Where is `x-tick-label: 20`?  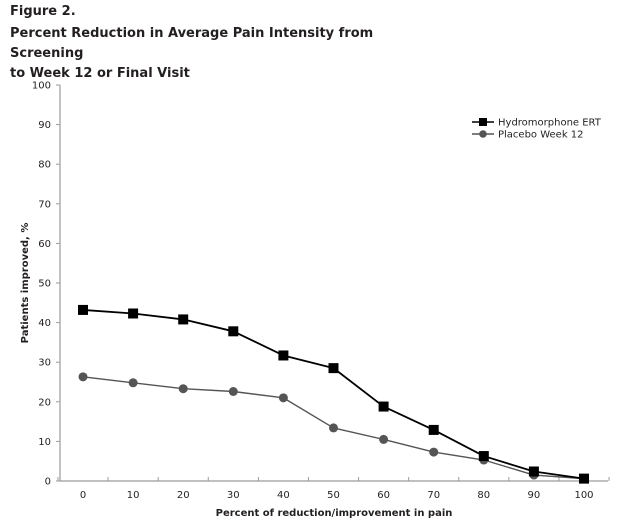 x-tick-label: 20 is located at coordinates (183, 495).